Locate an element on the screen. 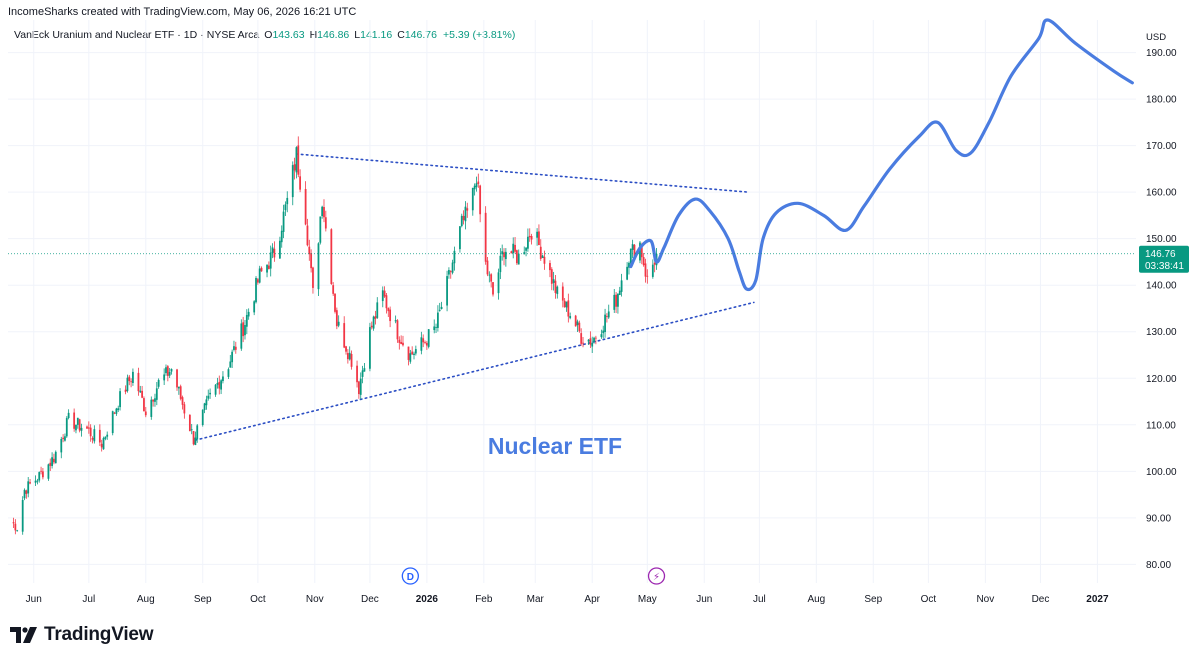  y-tick-label: 120.00 is located at coordinates (1161, 379).